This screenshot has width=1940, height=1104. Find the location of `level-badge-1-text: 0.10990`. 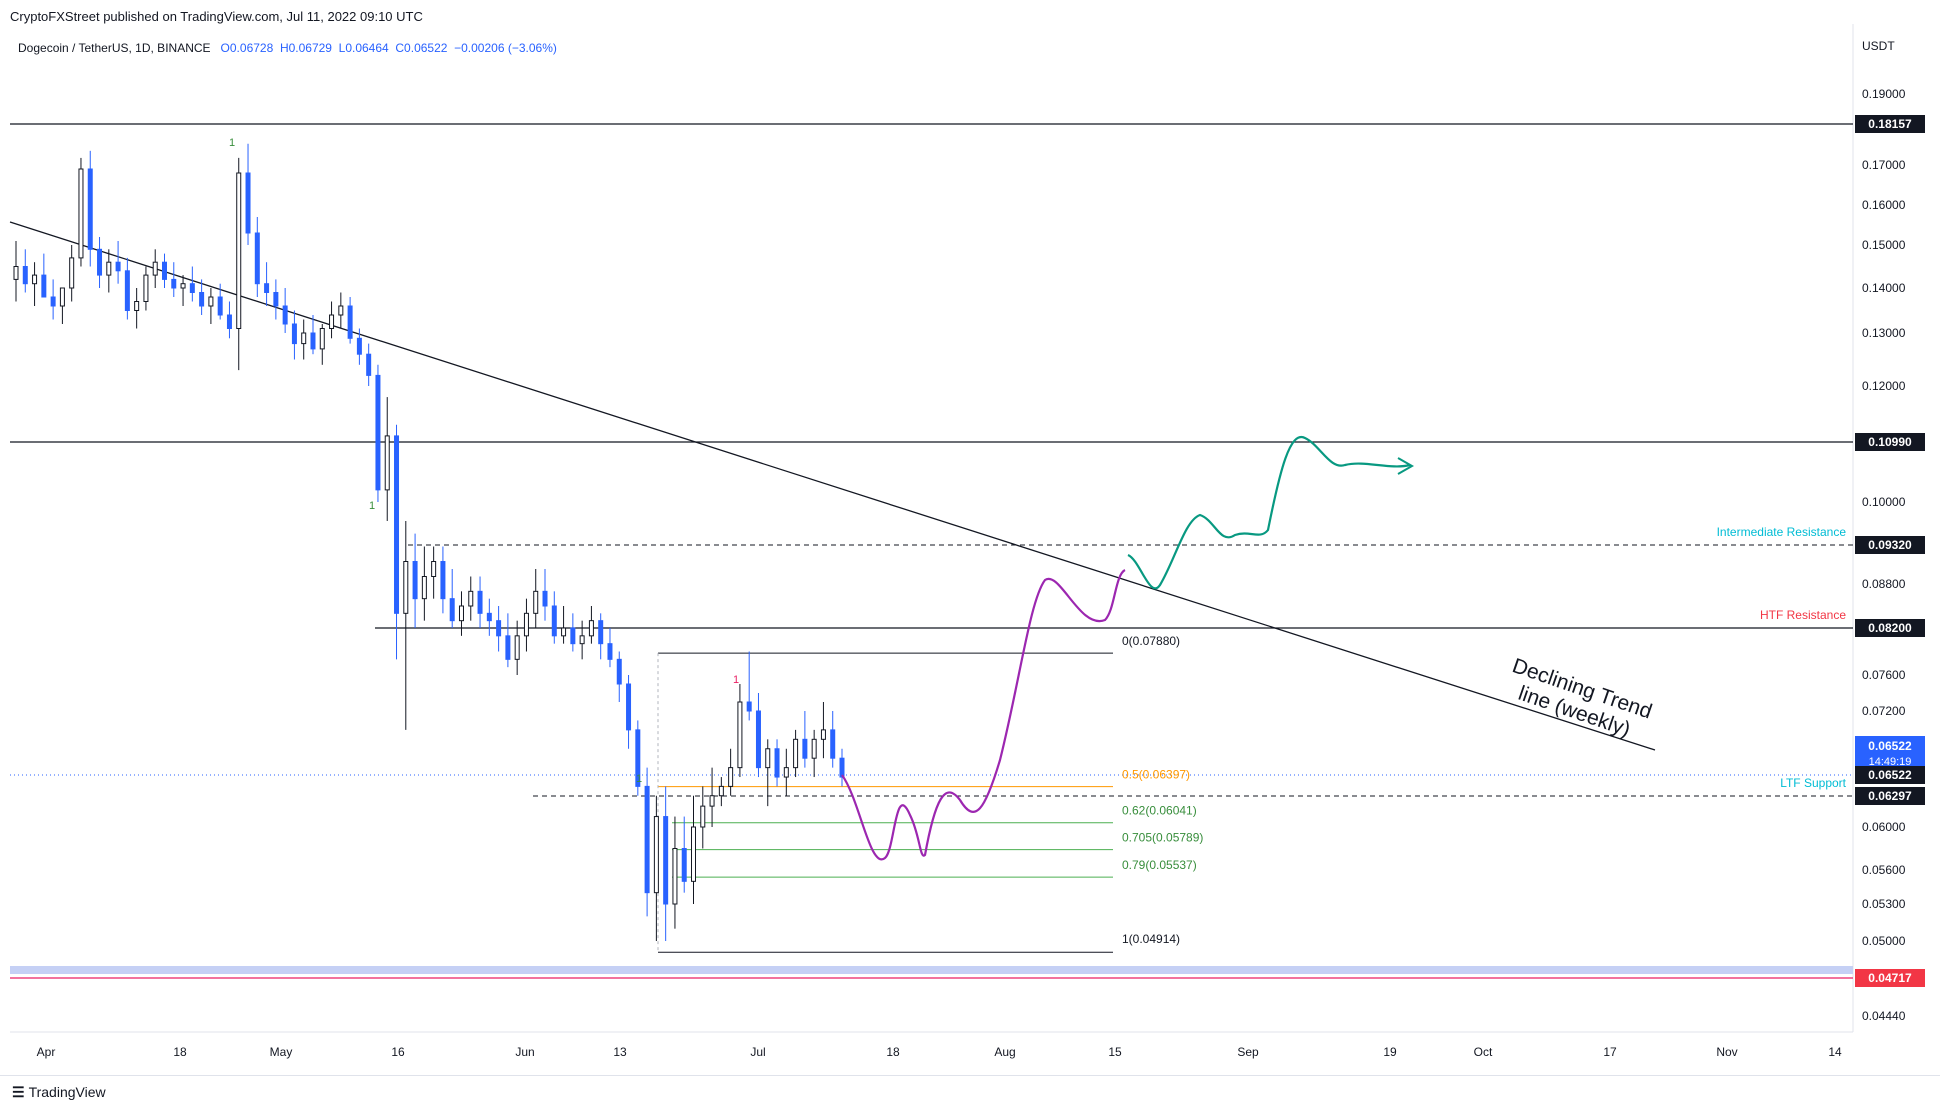

level-badge-1-text: 0.10990 is located at coordinates (1890, 442).